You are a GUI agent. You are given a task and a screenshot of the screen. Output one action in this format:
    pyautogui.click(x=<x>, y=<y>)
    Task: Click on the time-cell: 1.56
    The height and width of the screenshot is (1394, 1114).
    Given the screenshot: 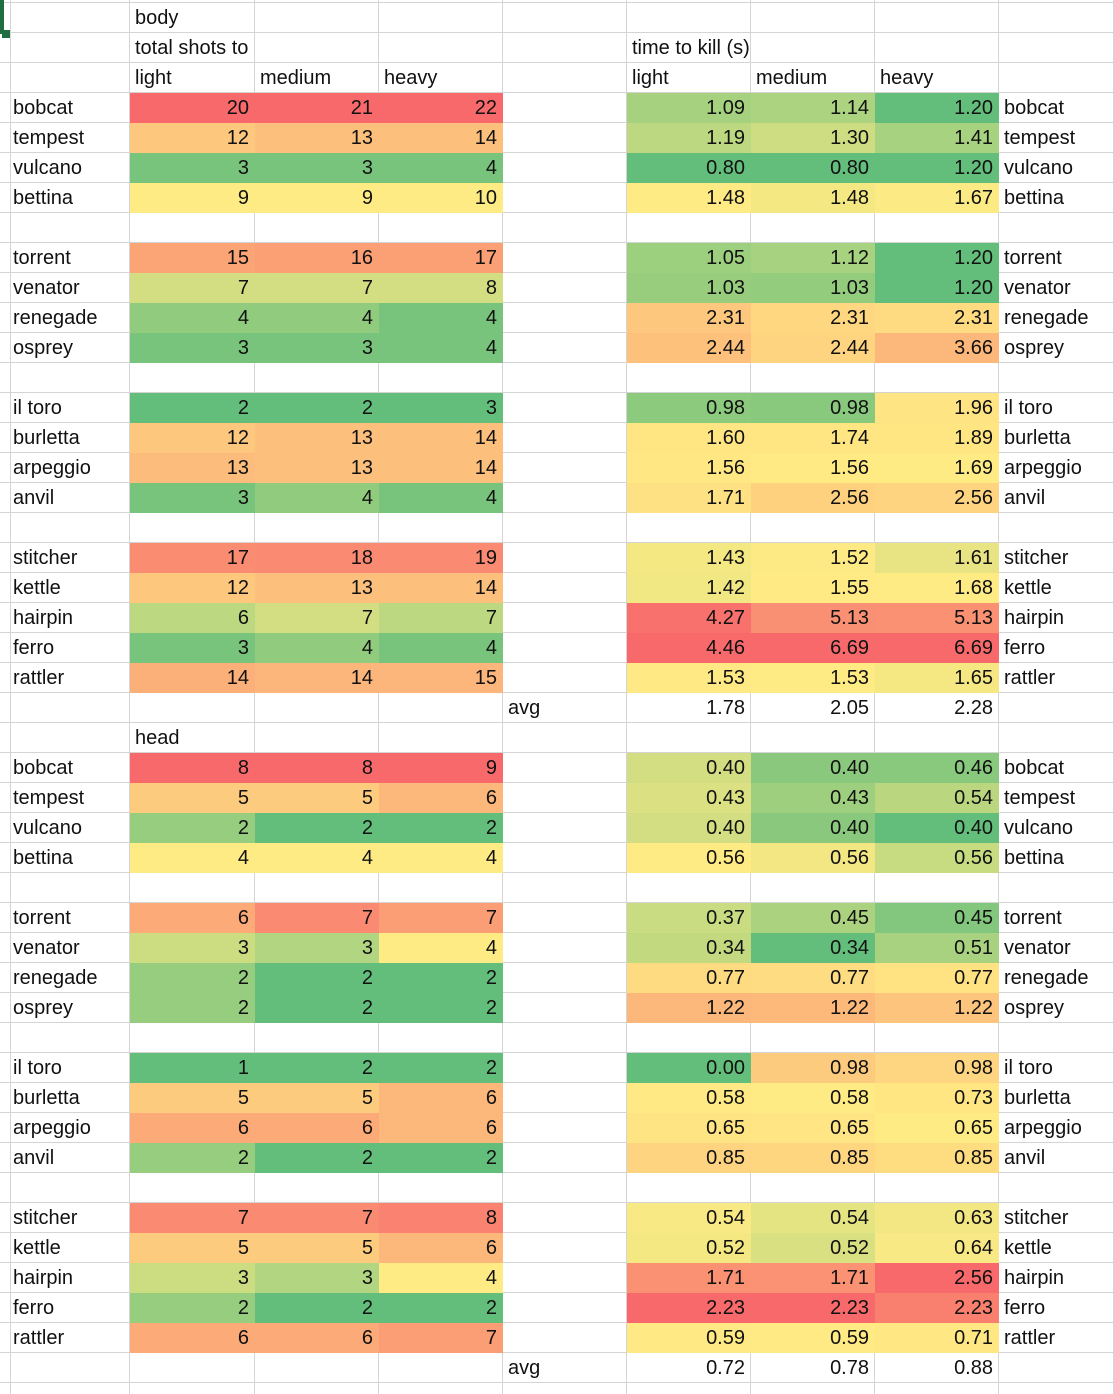 What is the action you would take?
    pyautogui.click(x=813, y=468)
    